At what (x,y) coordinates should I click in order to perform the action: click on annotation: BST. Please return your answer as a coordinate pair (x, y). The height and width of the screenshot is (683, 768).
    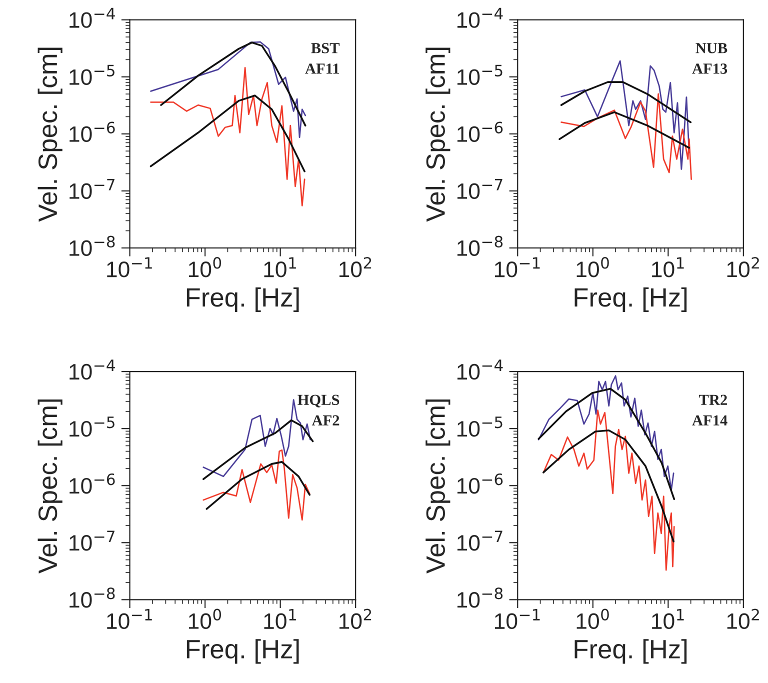
    Looking at the image, I should click on (325, 48).